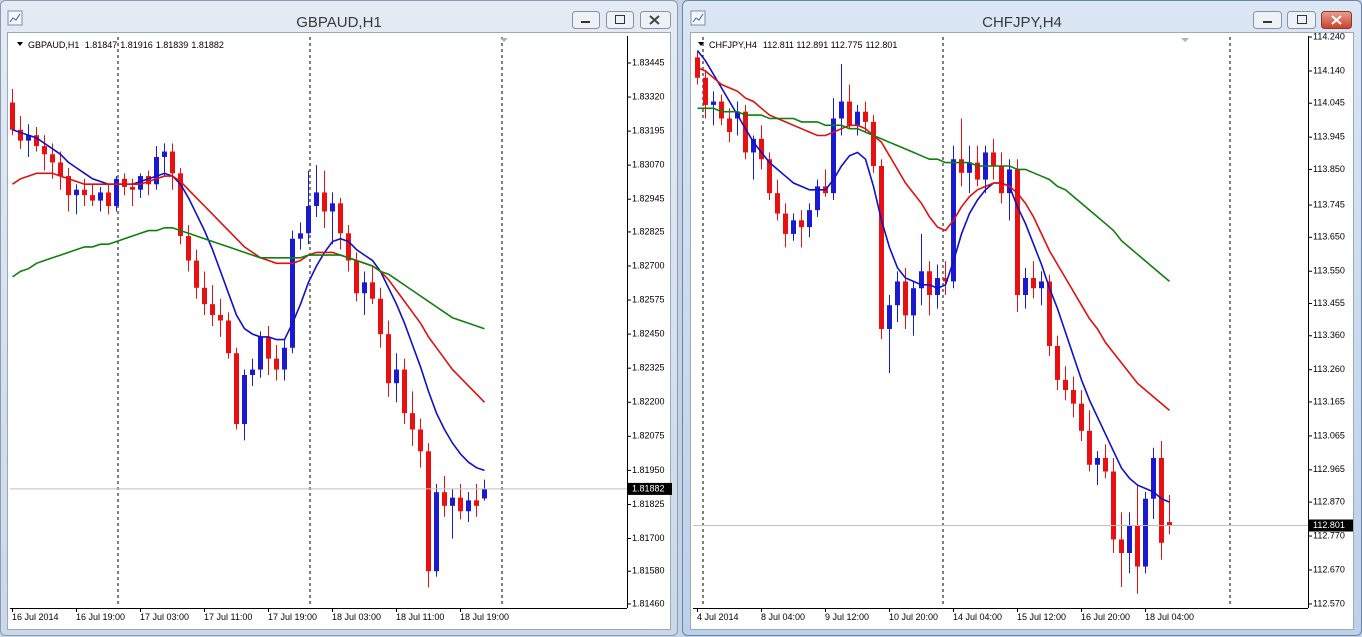 The width and height of the screenshot is (1362, 637). What do you see at coordinates (648, 334) in the screenshot?
I see `y-tick-label: 1.82450` at bounding box center [648, 334].